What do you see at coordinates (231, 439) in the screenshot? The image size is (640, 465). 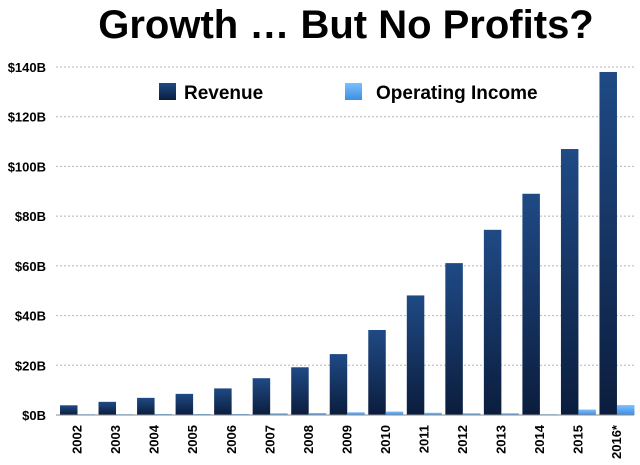 I see `x-tick-label: 2006` at bounding box center [231, 439].